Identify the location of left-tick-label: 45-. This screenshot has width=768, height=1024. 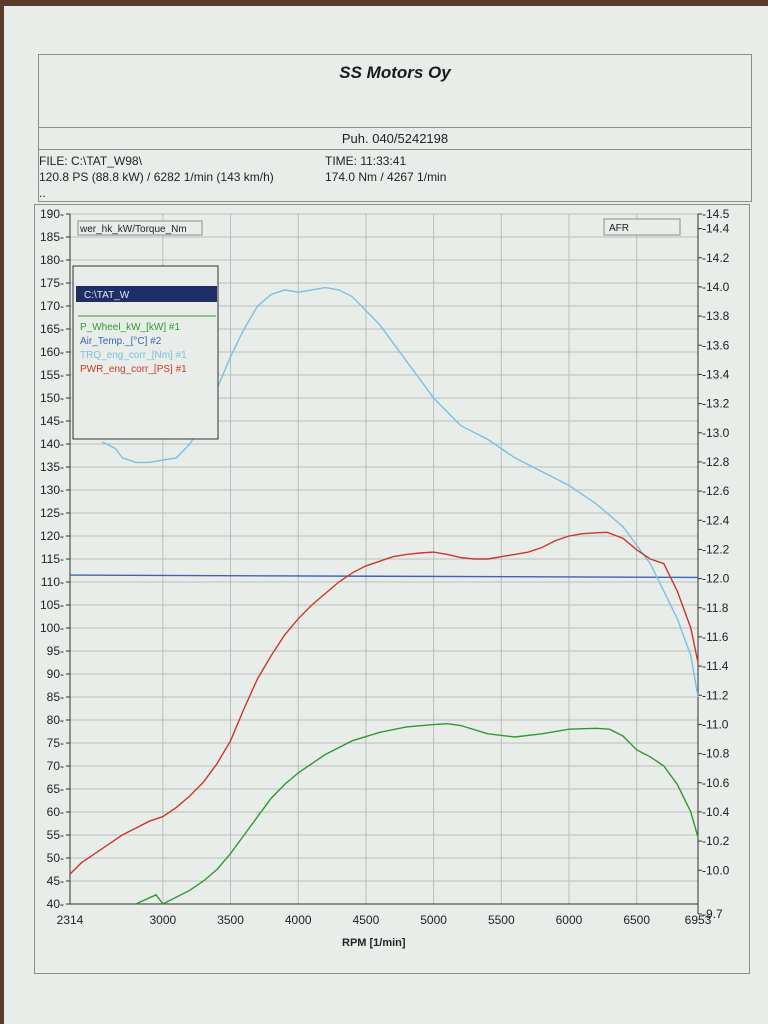
(55, 881).